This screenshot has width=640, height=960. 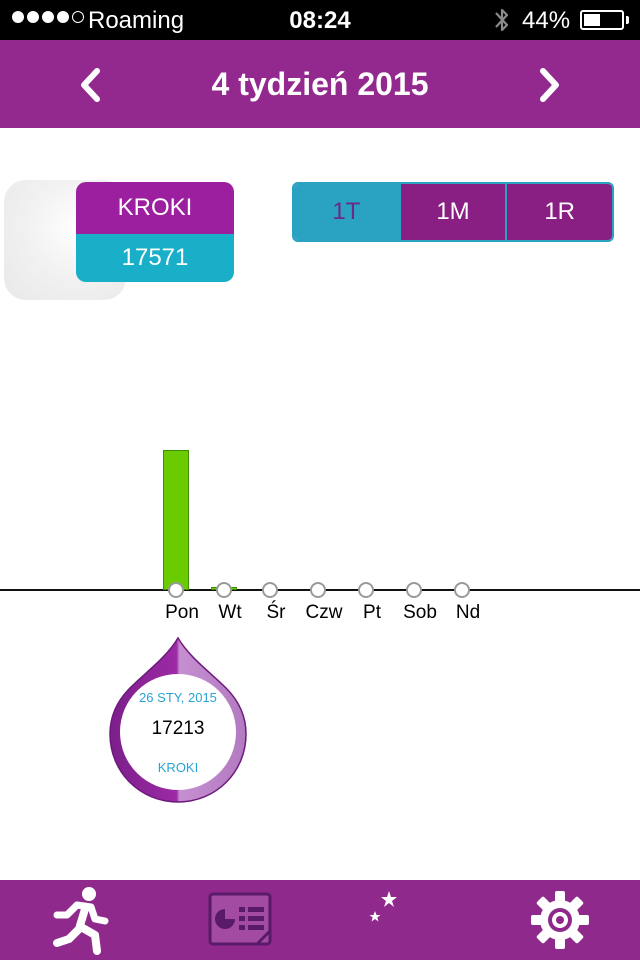 What do you see at coordinates (155, 208) in the screenshot?
I see `metric-label: KROKI` at bounding box center [155, 208].